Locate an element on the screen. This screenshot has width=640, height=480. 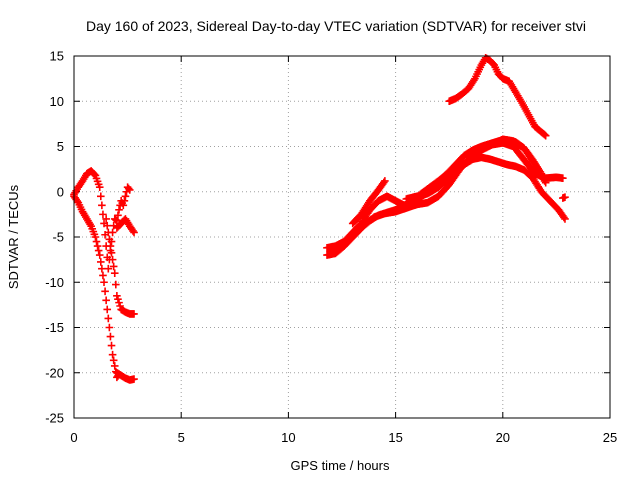
series-arc-early-e is located at coordinates (125, 376).